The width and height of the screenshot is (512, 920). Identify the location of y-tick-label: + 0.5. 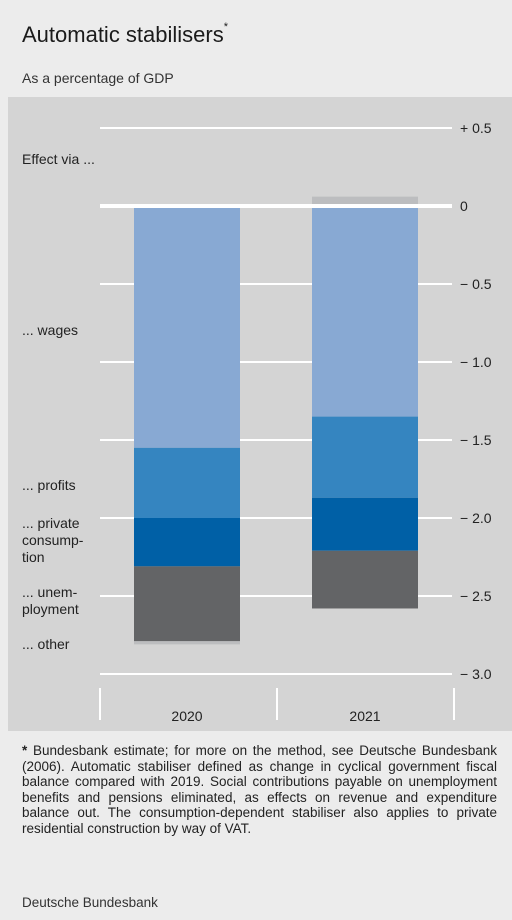
(476, 128).